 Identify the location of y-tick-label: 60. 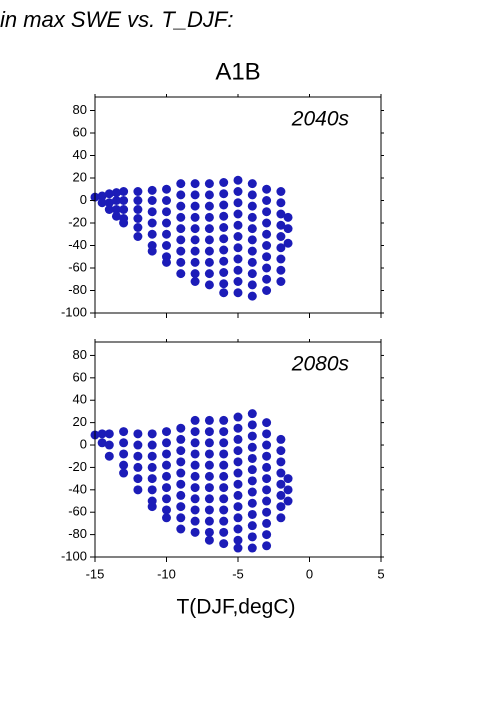
(80, 376).